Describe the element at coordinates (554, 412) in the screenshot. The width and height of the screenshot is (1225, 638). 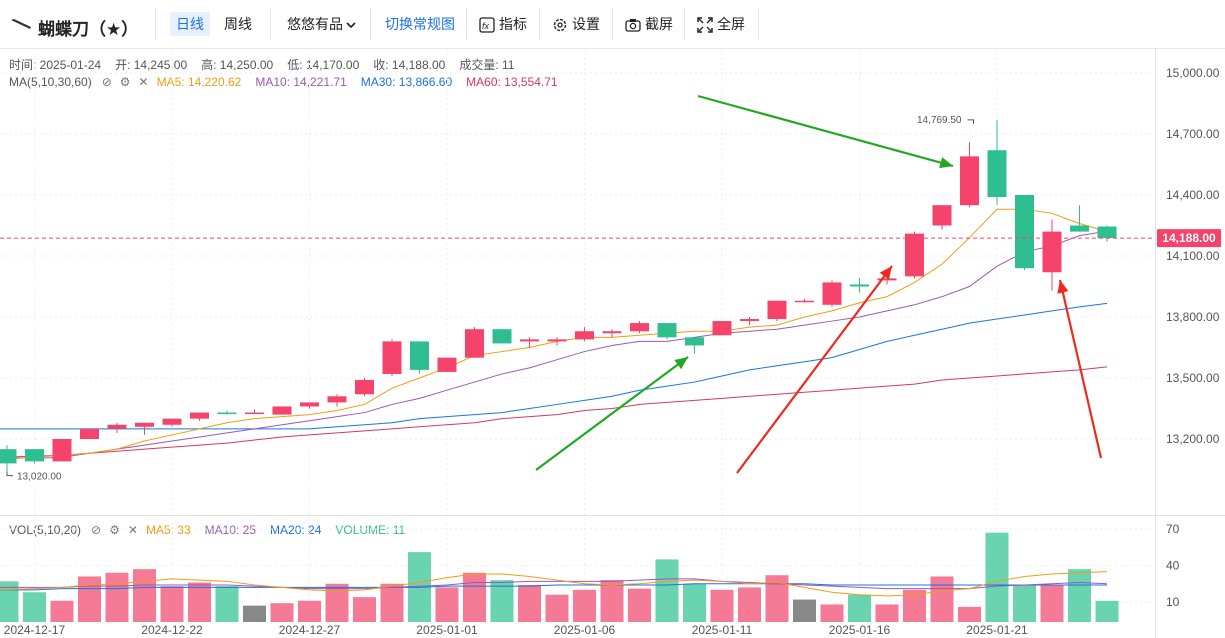
I see `ma60-line` at that location.